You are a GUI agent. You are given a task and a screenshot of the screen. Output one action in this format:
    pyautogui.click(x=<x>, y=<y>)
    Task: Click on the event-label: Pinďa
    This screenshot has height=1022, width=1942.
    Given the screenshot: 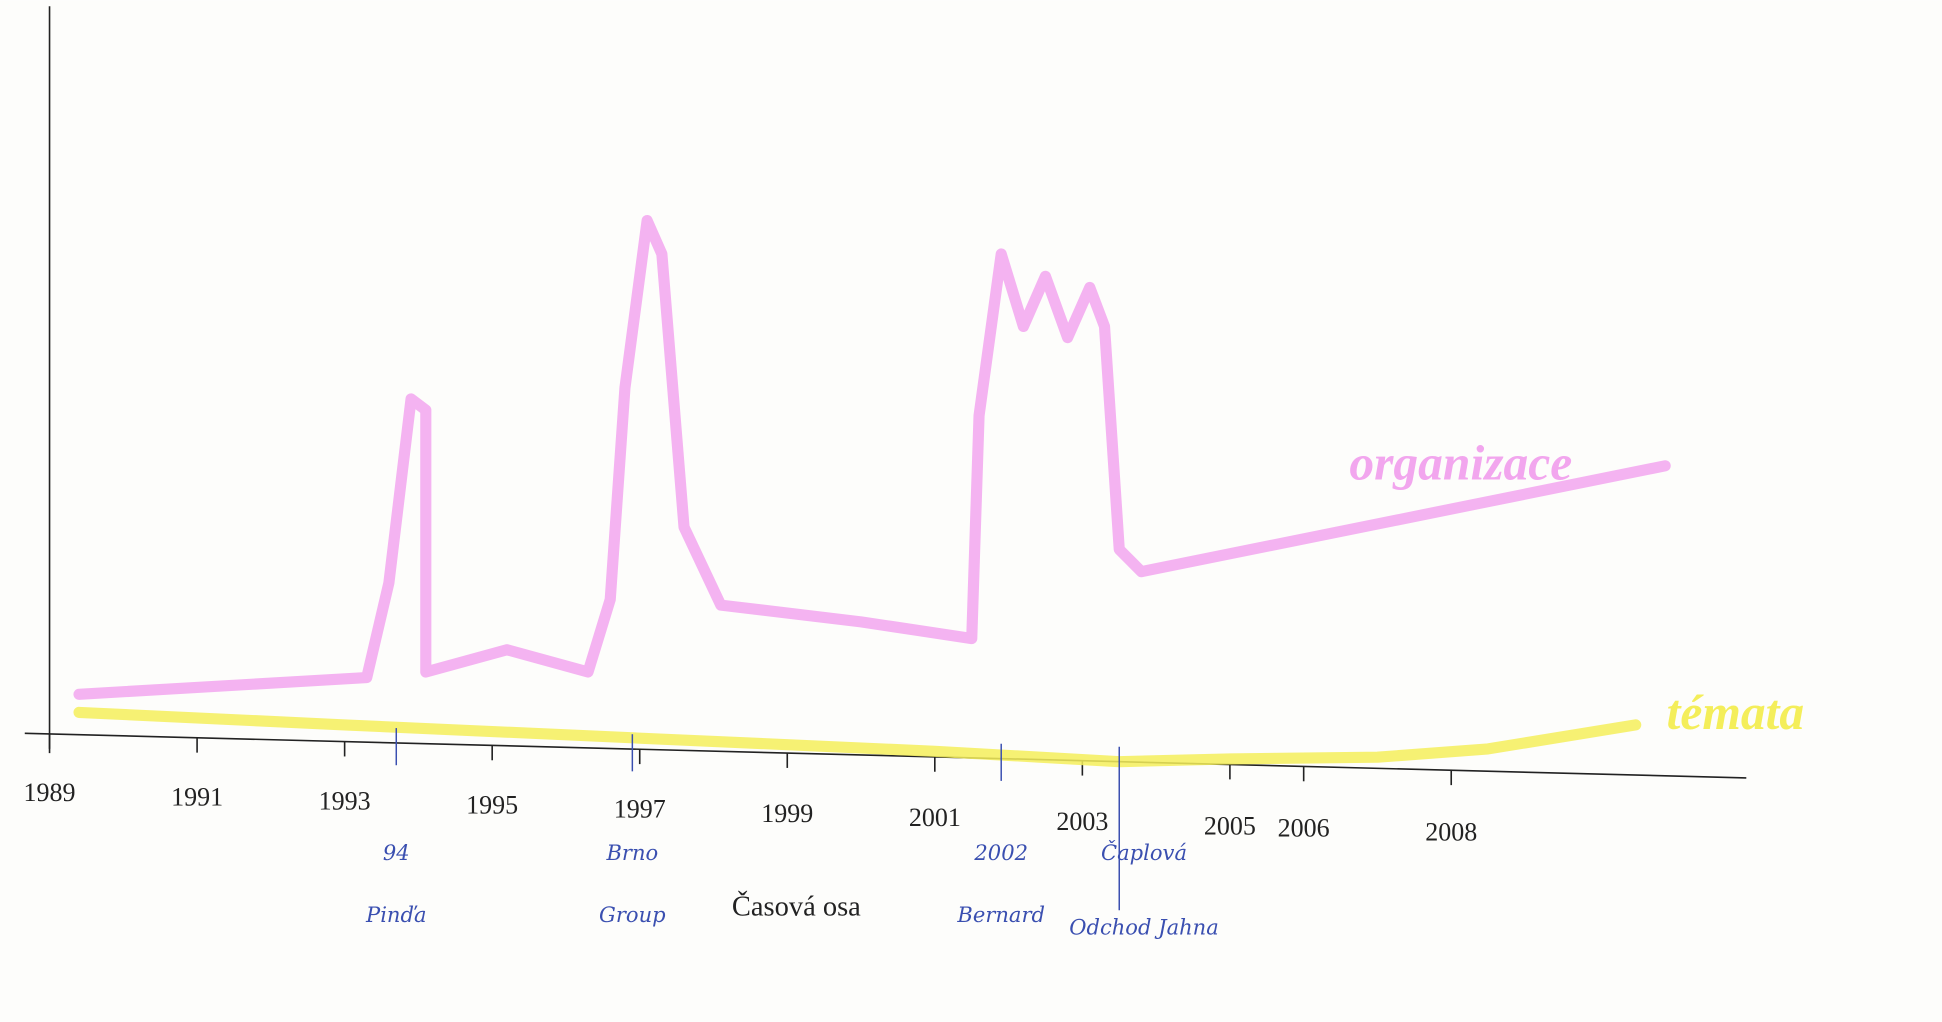 What is the action you would take?
    pyautogui.click(x=395, y=914)
    